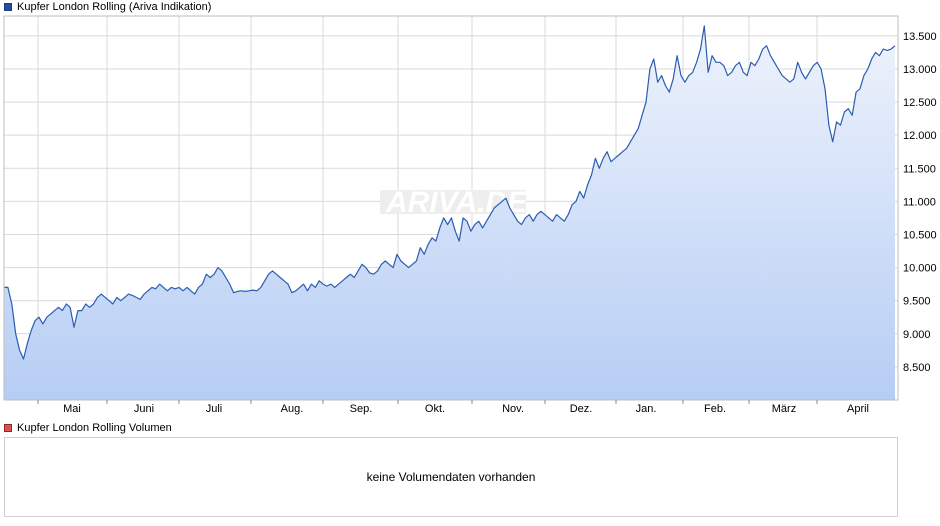  What do you see at coordinates (214, 409) in the screenshot?
I see `x-tick-label: Juli` at bounding box center [214, 409].